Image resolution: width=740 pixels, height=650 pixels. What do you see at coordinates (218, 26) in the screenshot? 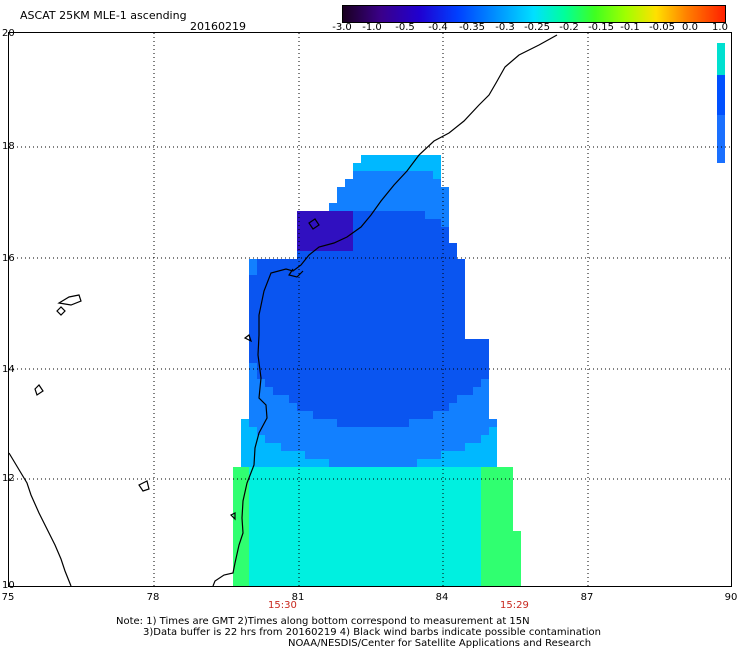
I see `product-date: 20160219` at bounding box center [218, 26].